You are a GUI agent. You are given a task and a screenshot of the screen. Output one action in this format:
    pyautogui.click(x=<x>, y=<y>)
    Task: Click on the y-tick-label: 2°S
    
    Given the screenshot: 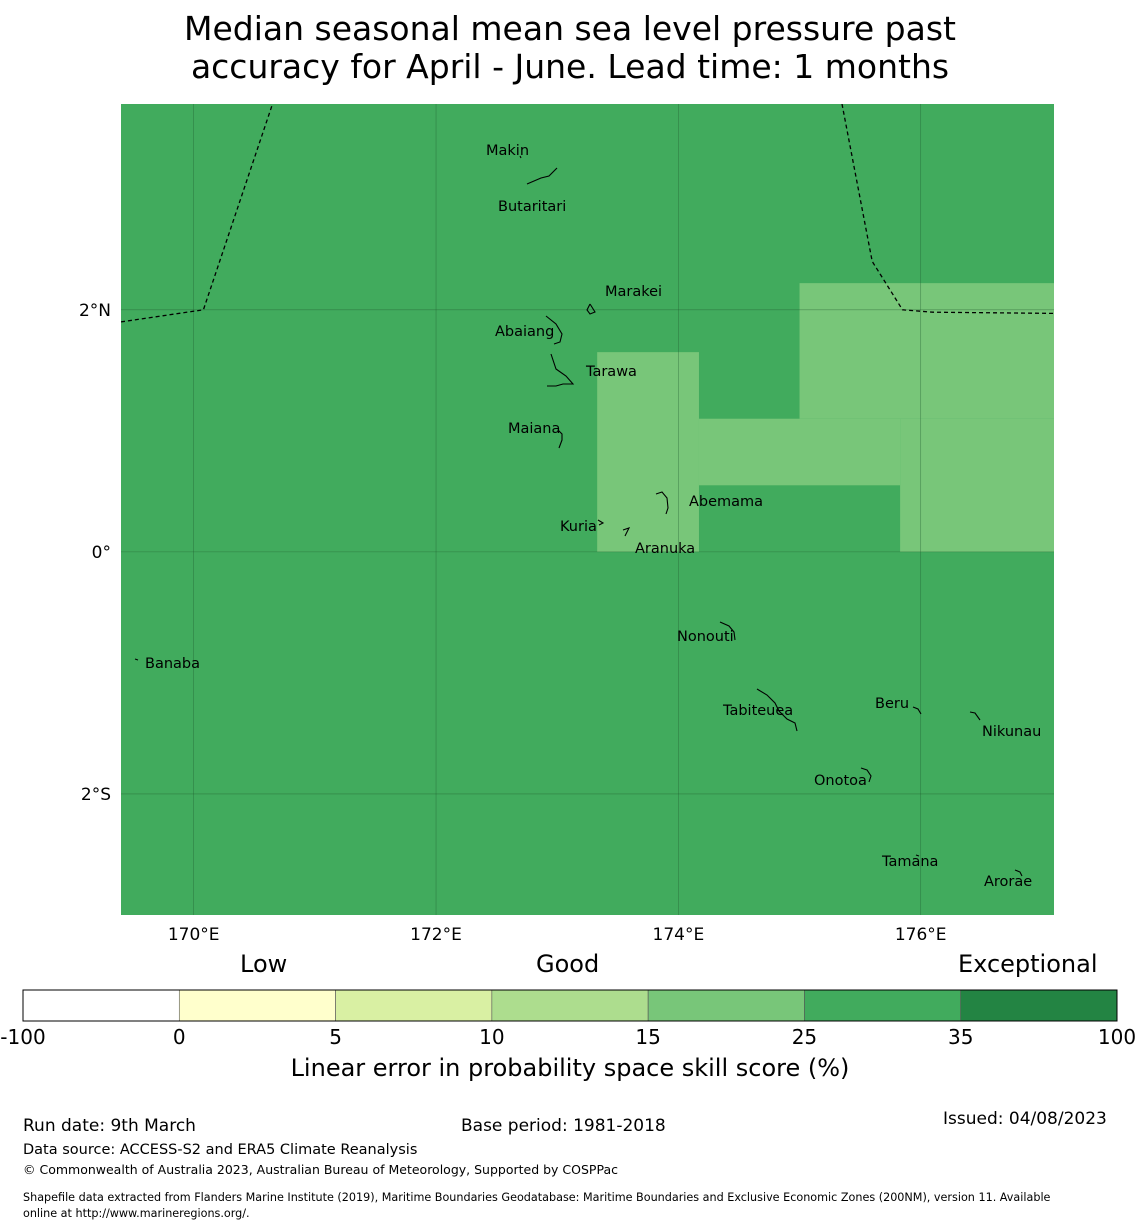 What is the action you would take?
    pyautogui.click(x=96, y=795)
    